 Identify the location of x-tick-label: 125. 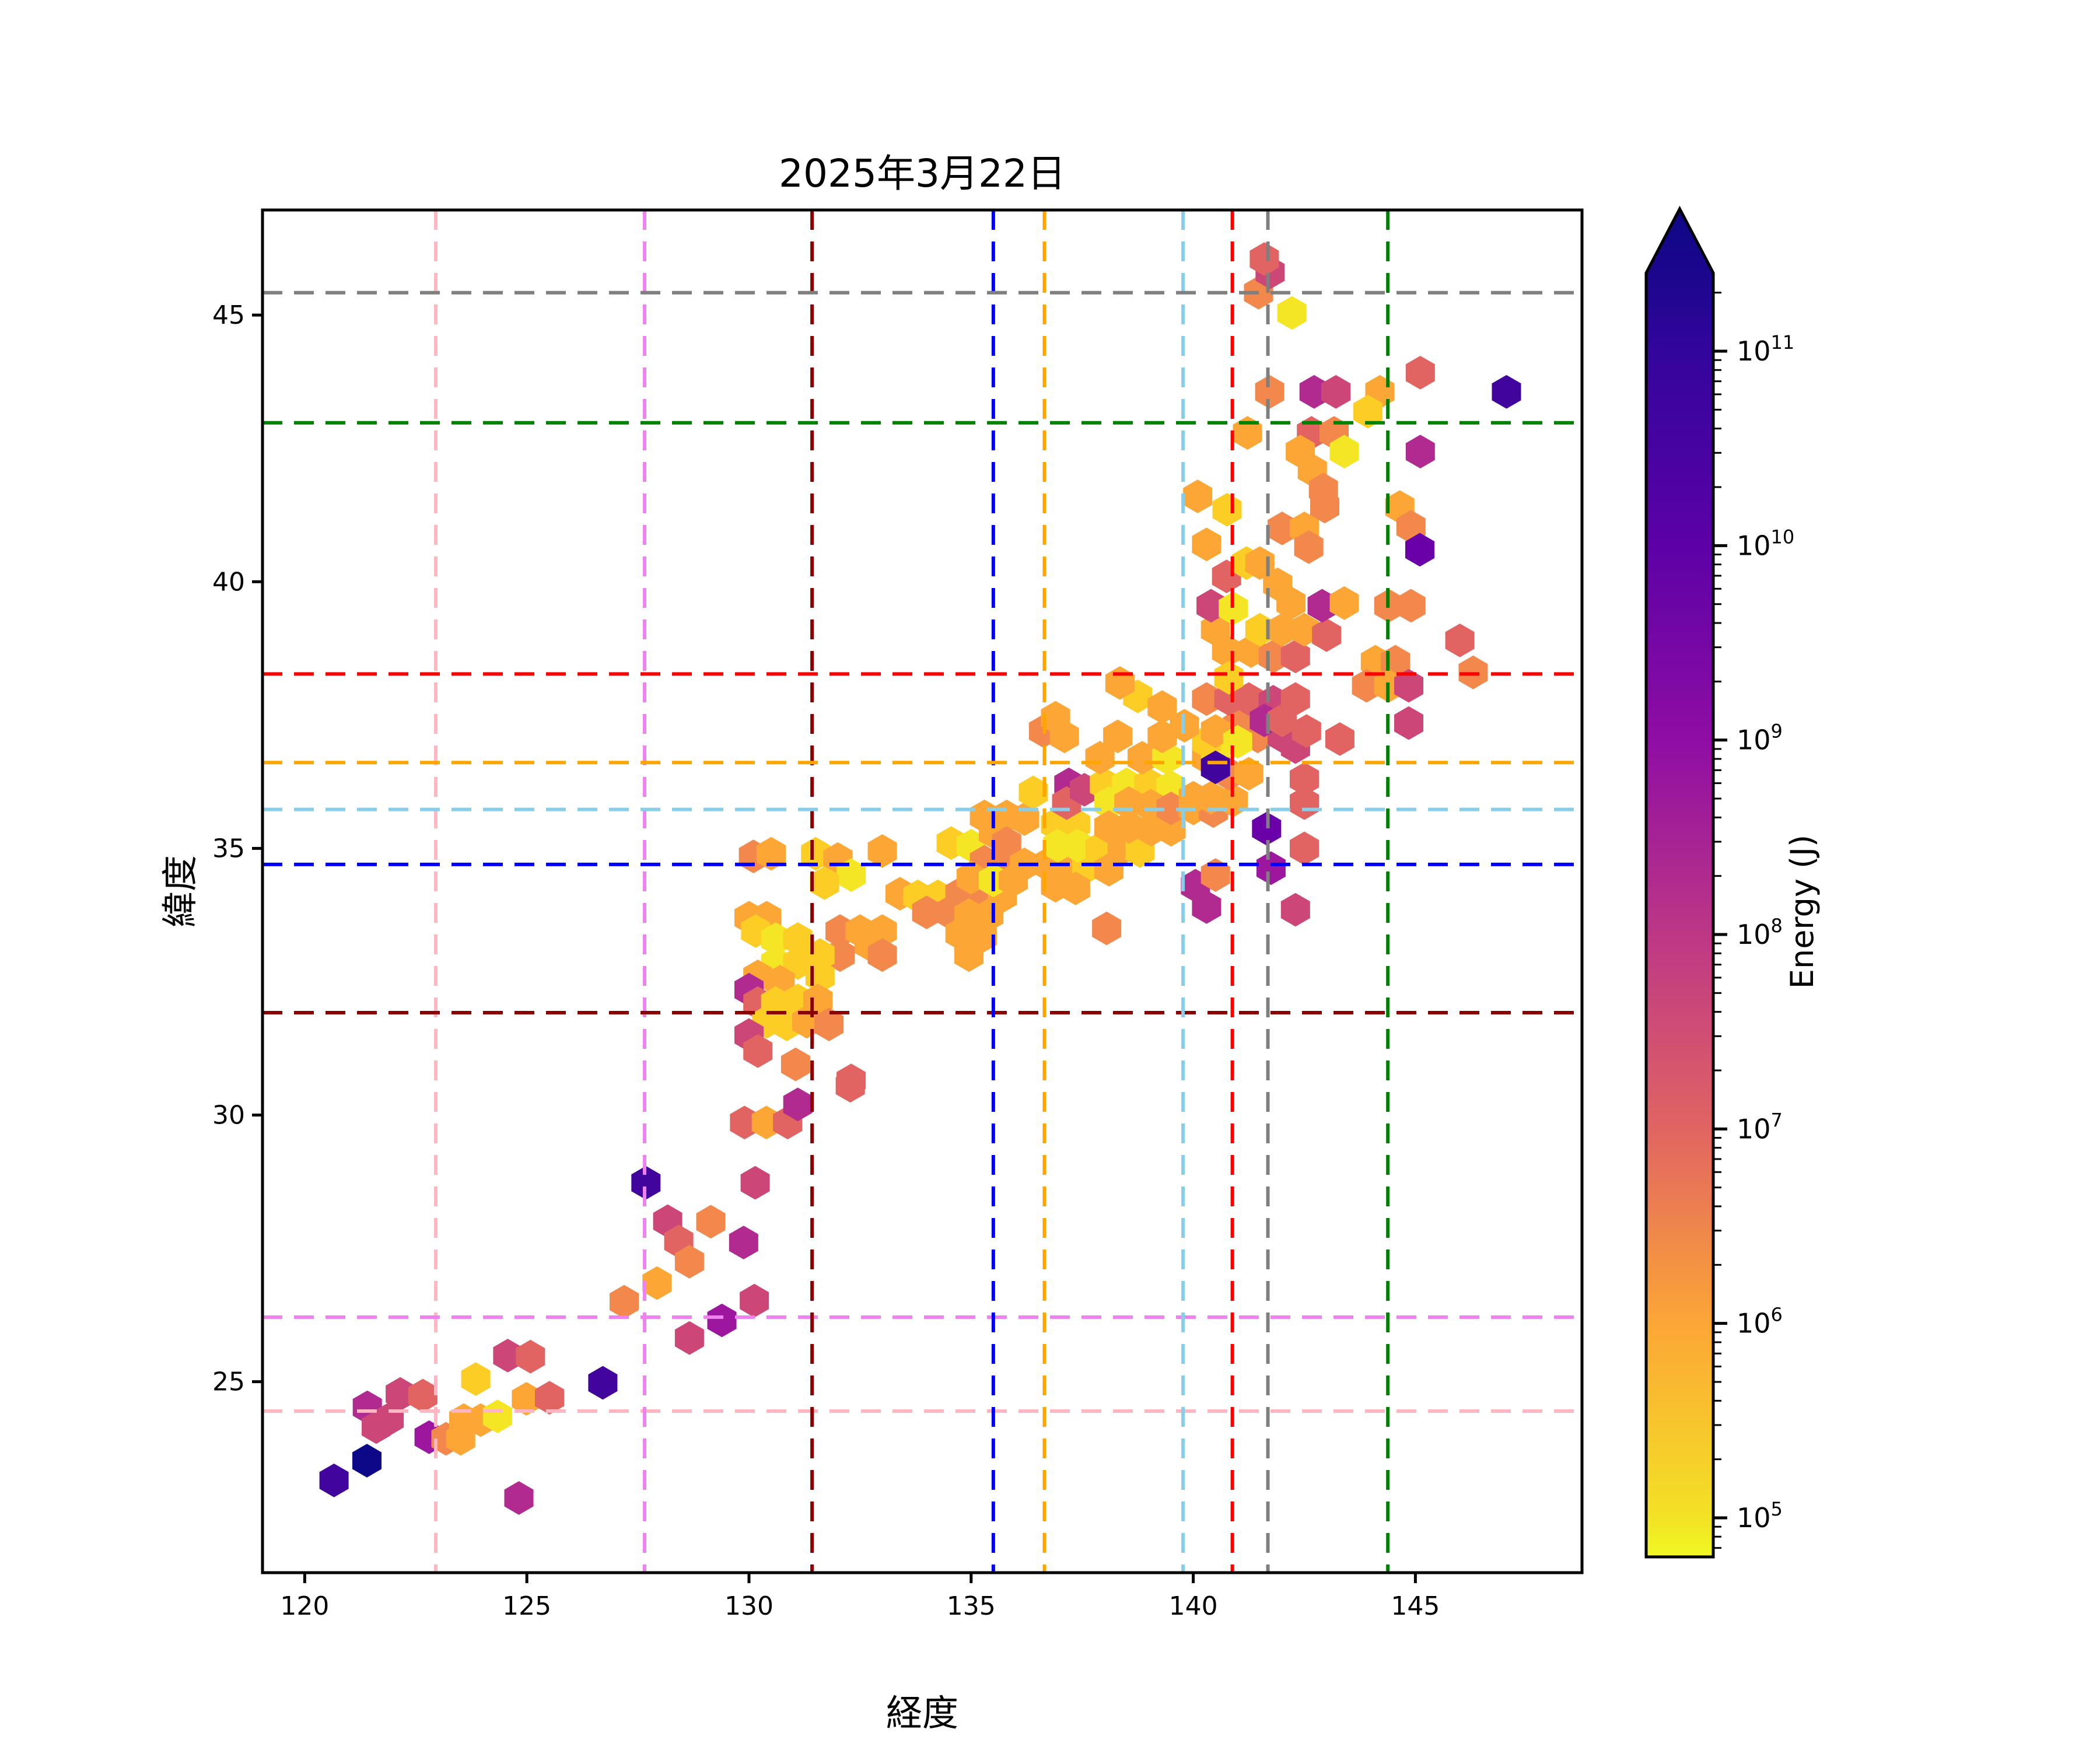
(526, 1606).